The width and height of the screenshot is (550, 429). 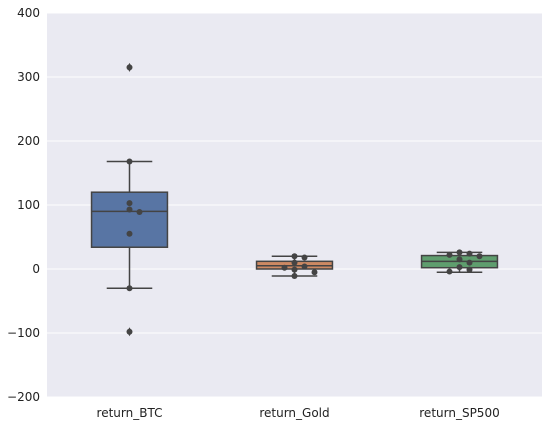 I want to click on x-tick-label: return_SP500, so click(x=459, y=413).